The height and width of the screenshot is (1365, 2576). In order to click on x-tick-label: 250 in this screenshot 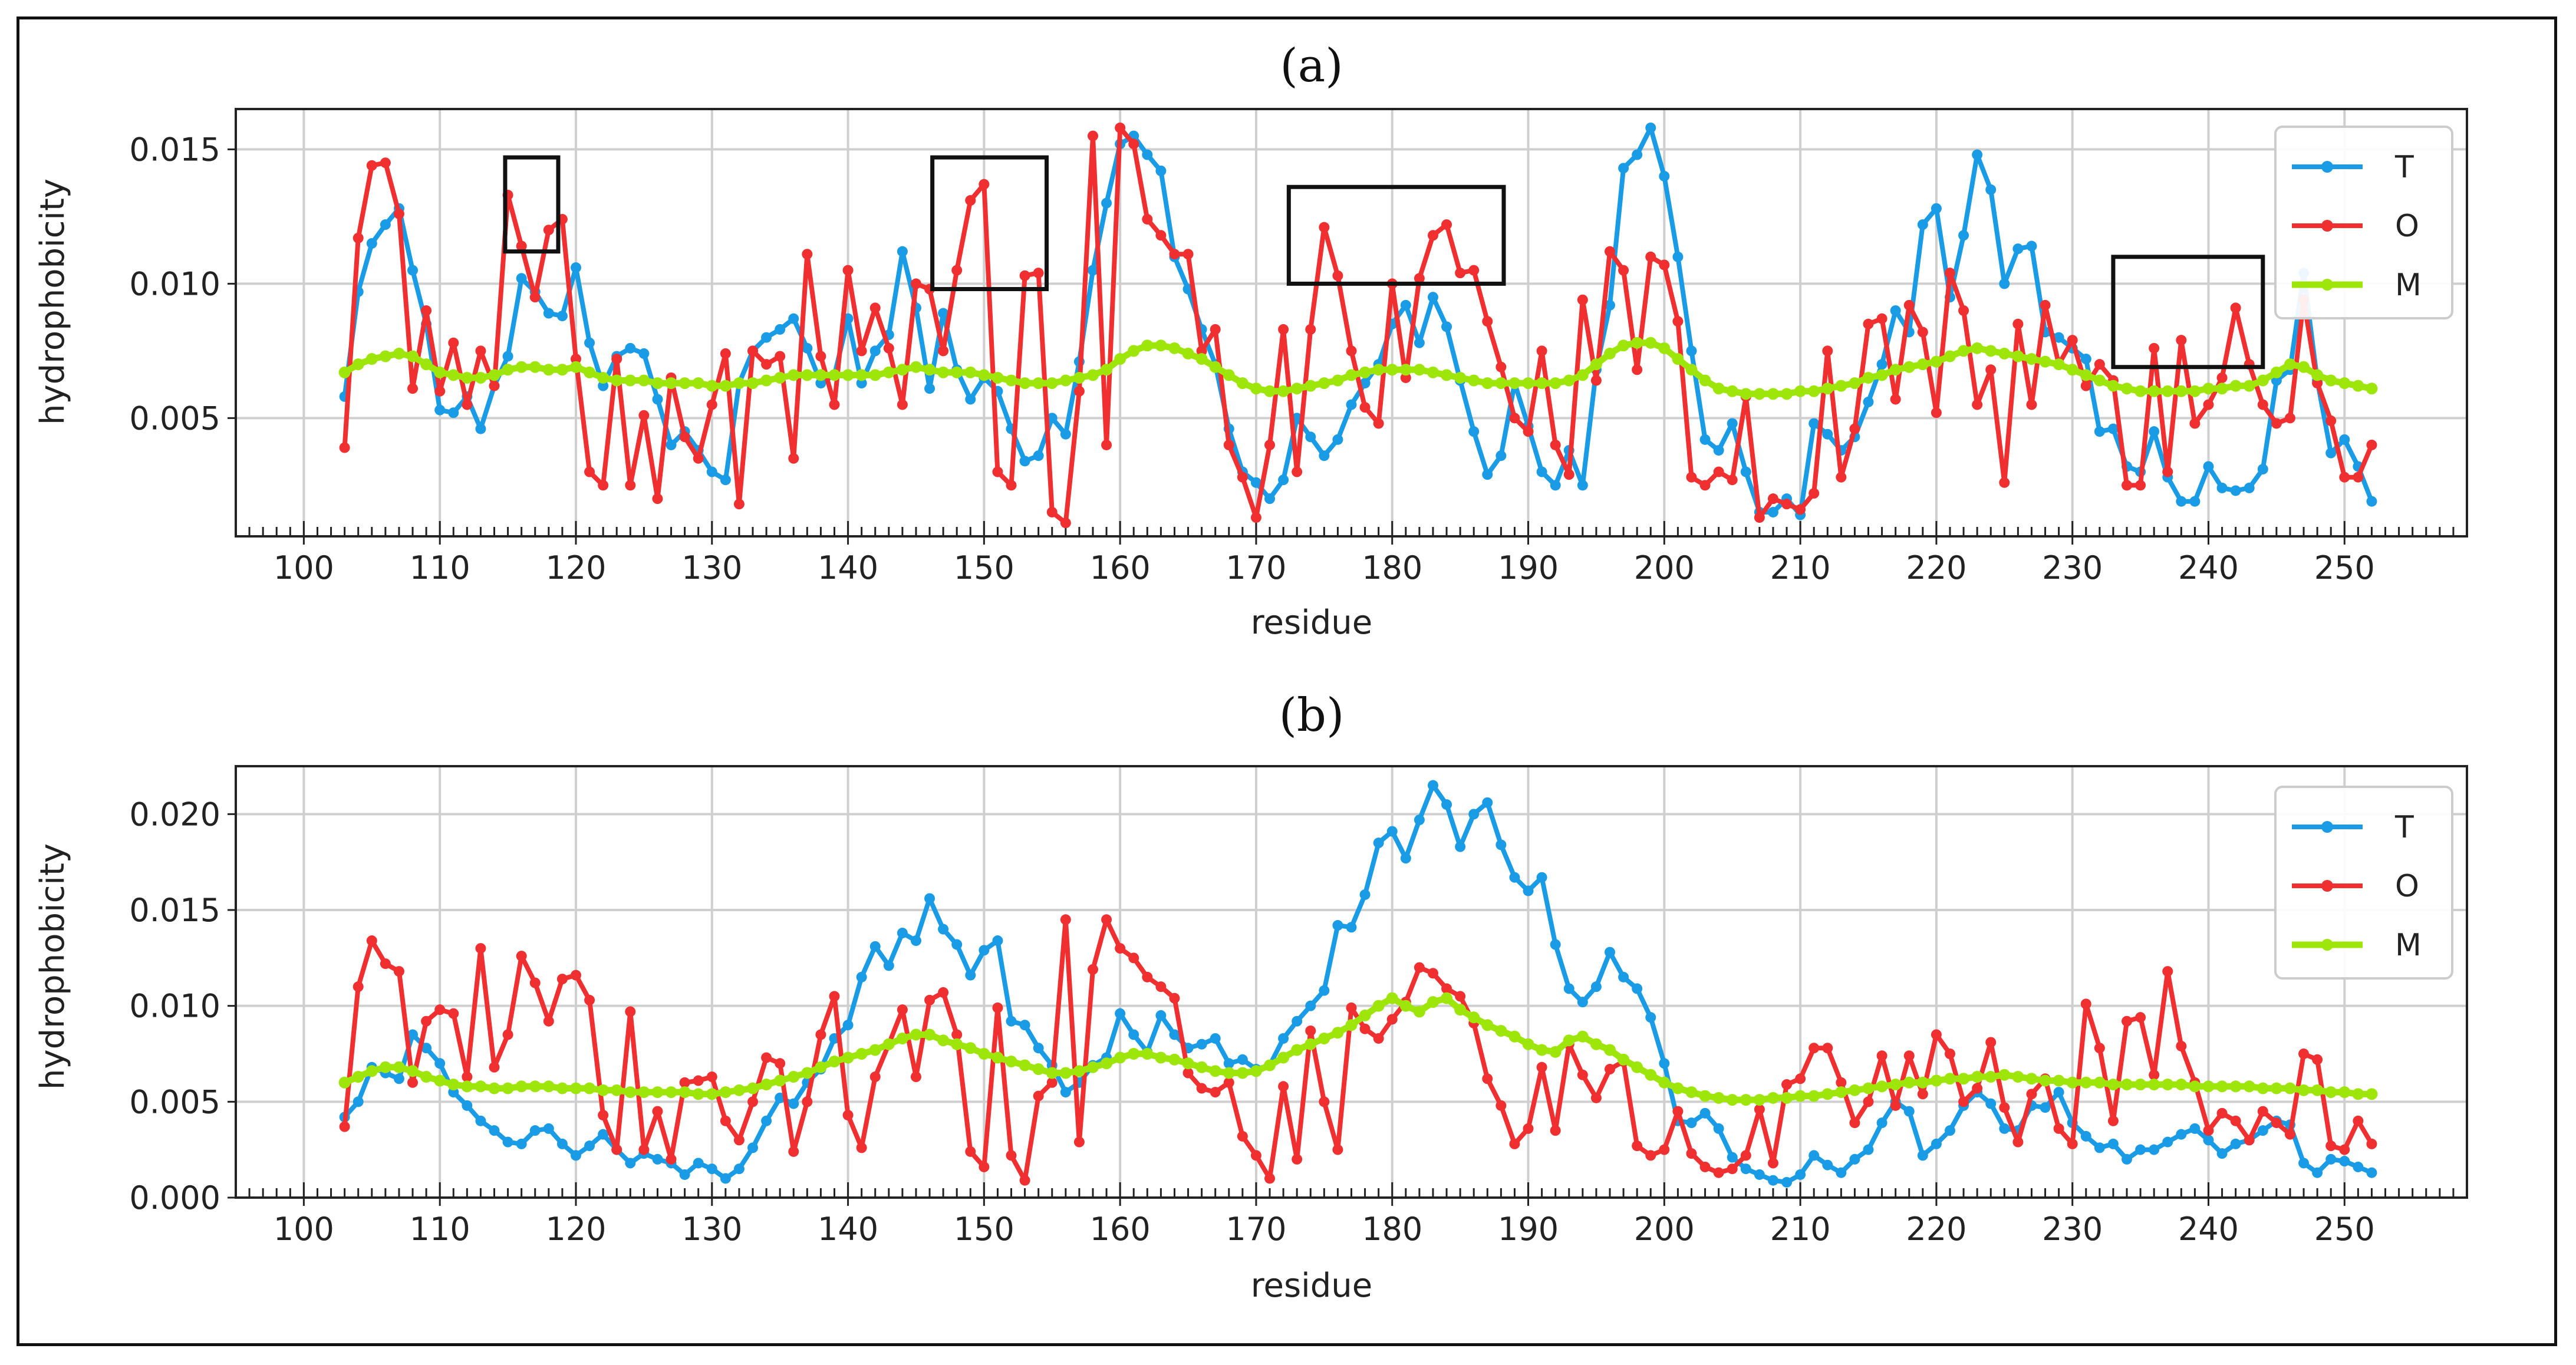, I will do `click(2344, 567)`.